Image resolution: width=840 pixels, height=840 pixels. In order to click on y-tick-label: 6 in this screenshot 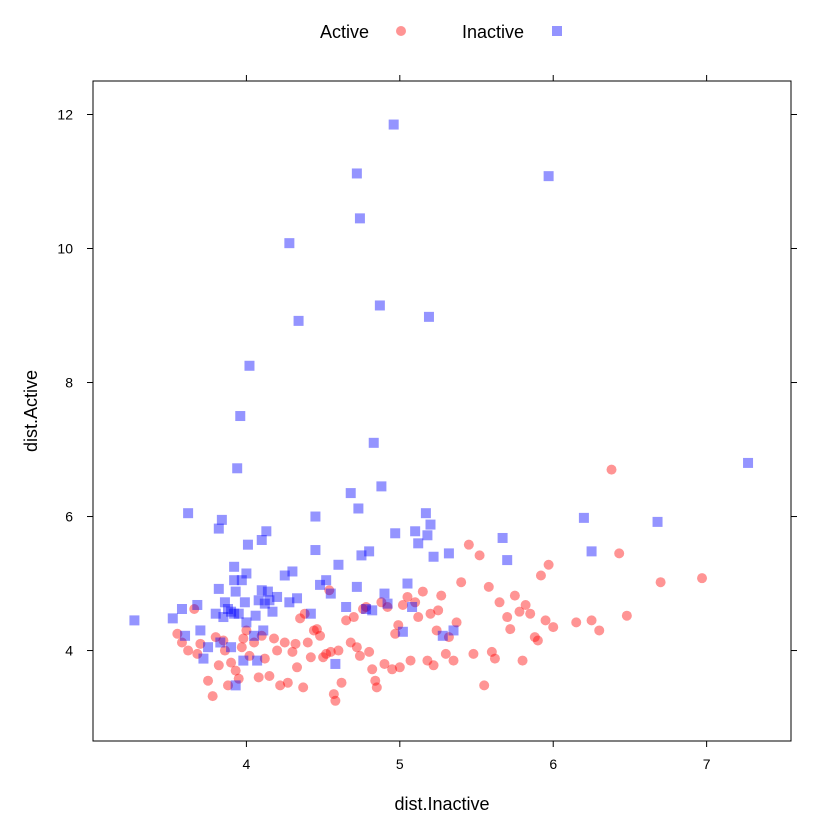, I will do `click(69, 517)`.